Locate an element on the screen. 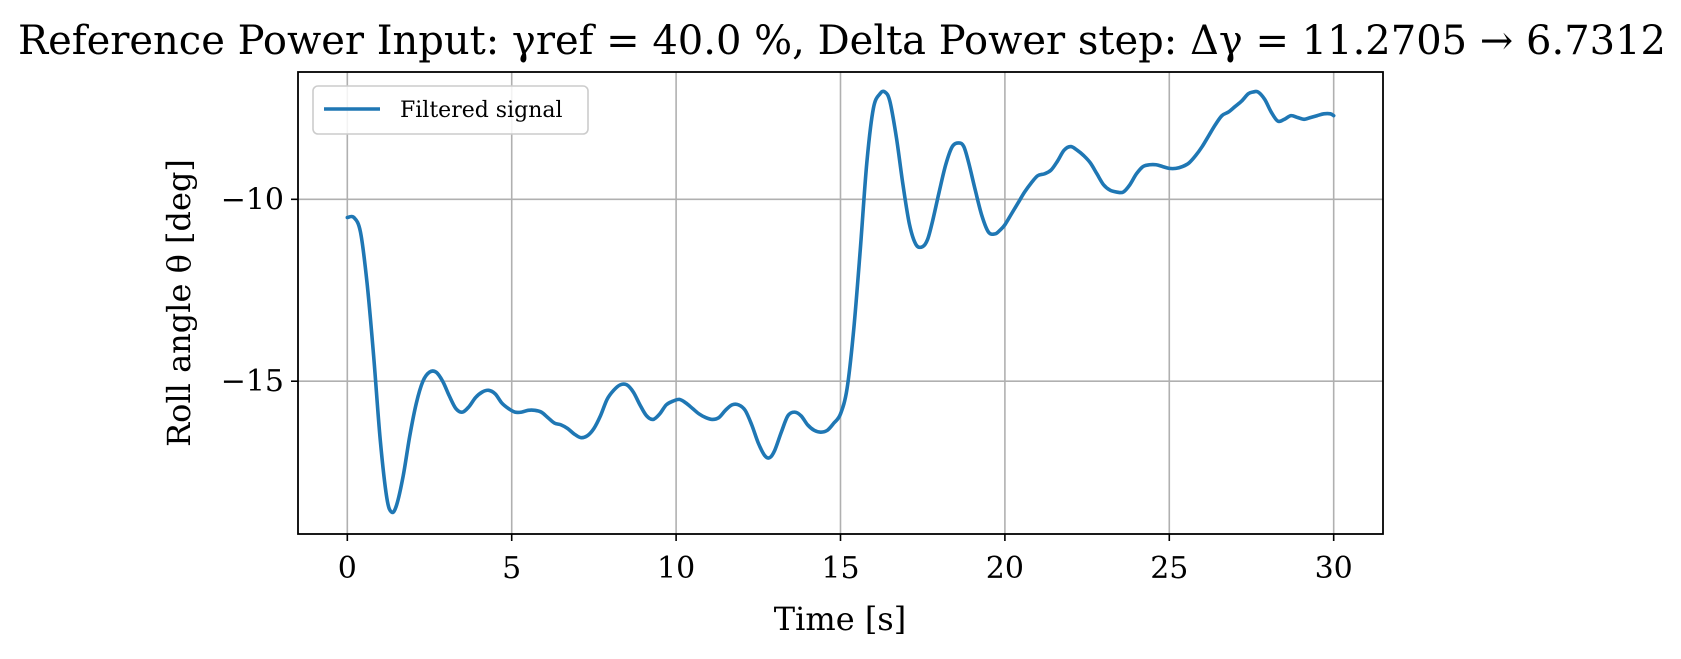 The width and height of the screenshot is (1681, 659). y-tick-label: −10 is located at coordinates (252, 199).